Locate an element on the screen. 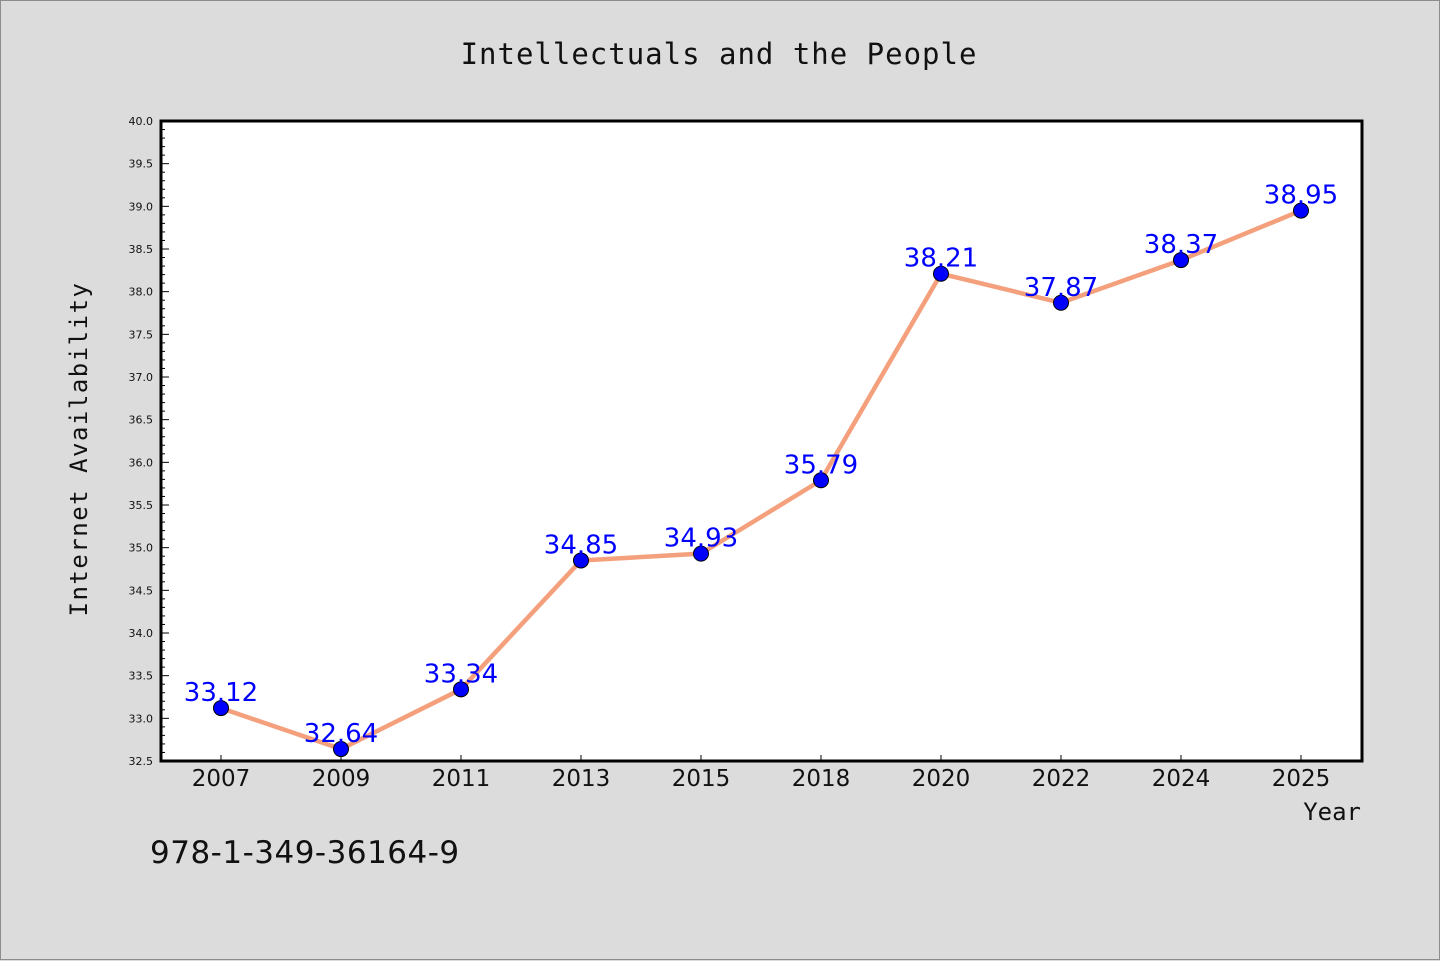  isbn-text: 978-1-349-36164-9 is located at coordinates (305, 853).